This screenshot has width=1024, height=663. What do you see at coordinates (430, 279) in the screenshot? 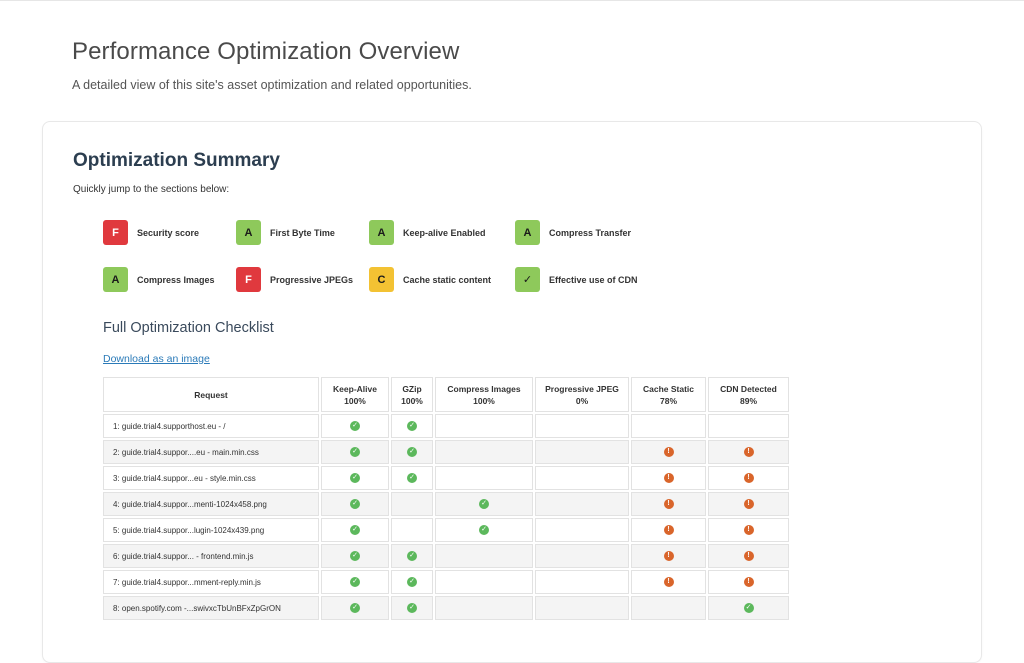
I see `grade-cache-static-content: C Cache static content` at bounding box center [430, 279].